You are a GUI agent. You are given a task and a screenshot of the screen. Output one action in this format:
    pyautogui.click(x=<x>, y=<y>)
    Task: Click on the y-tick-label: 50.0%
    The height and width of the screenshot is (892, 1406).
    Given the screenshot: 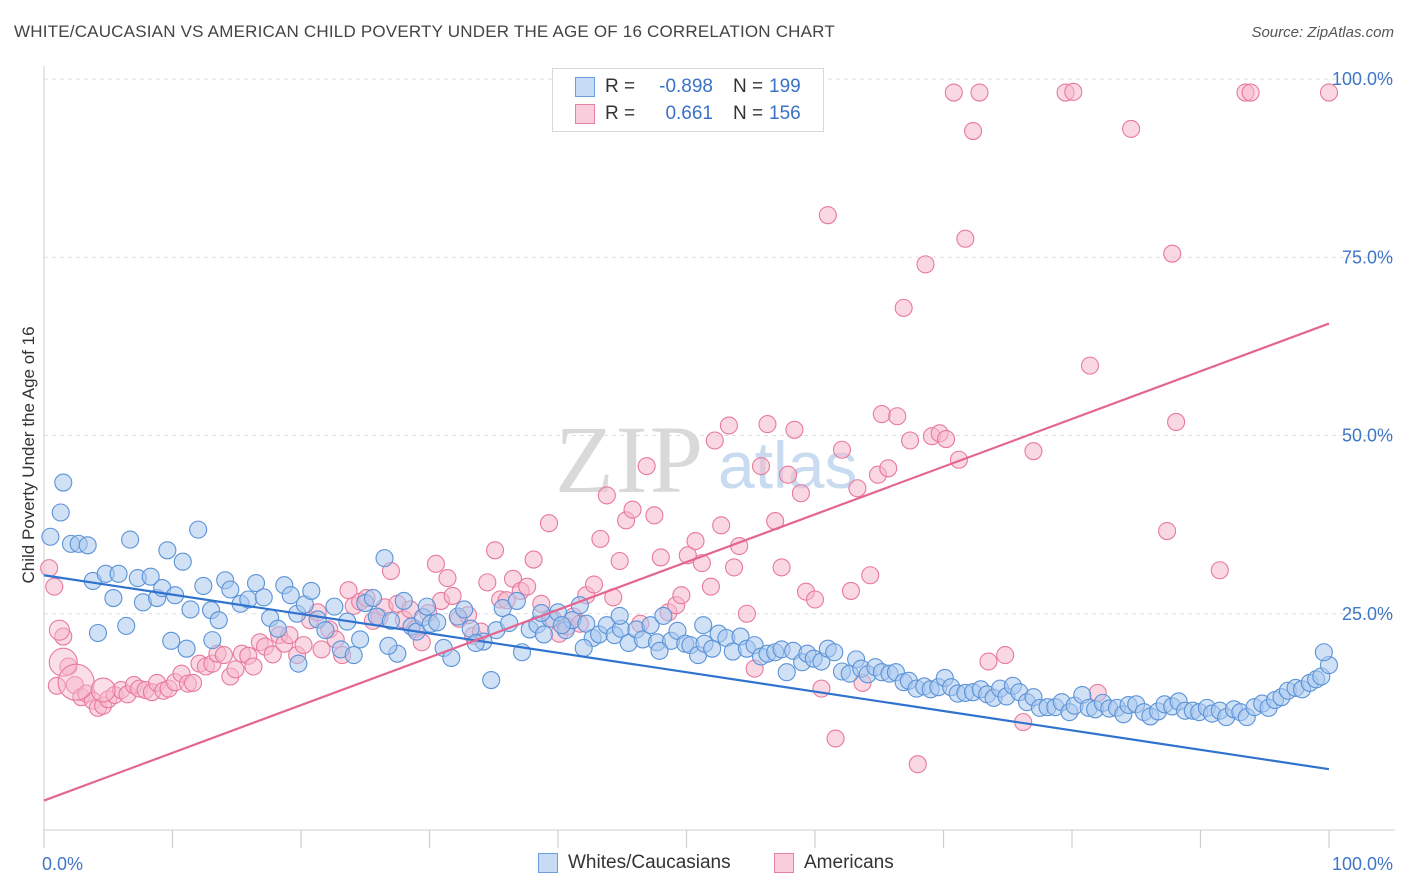 What is the action you would take?
    pyautogui.click(x=1367, y=436)
    